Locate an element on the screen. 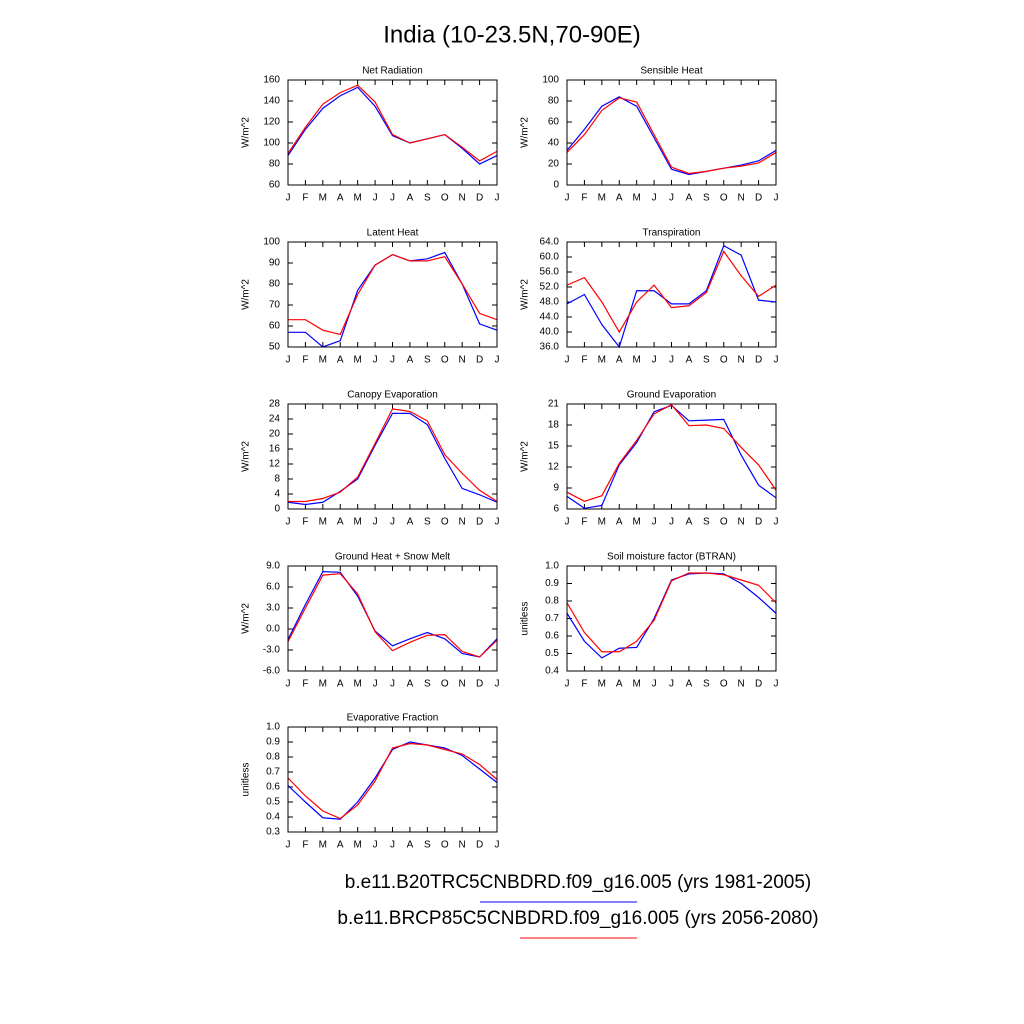 The width and height of the screenshot is (1024, 1024). y-tick-label: 0.5 is located at coordinates (552, 653).